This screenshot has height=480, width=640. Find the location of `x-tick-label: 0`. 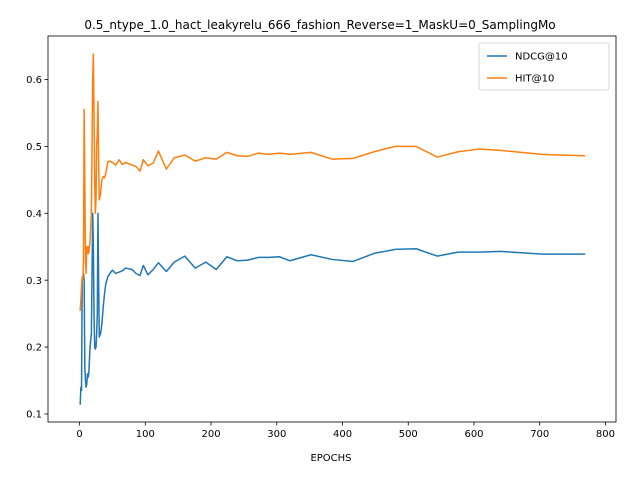

x-tick-label: 0 is located at coordinates (79, 434).